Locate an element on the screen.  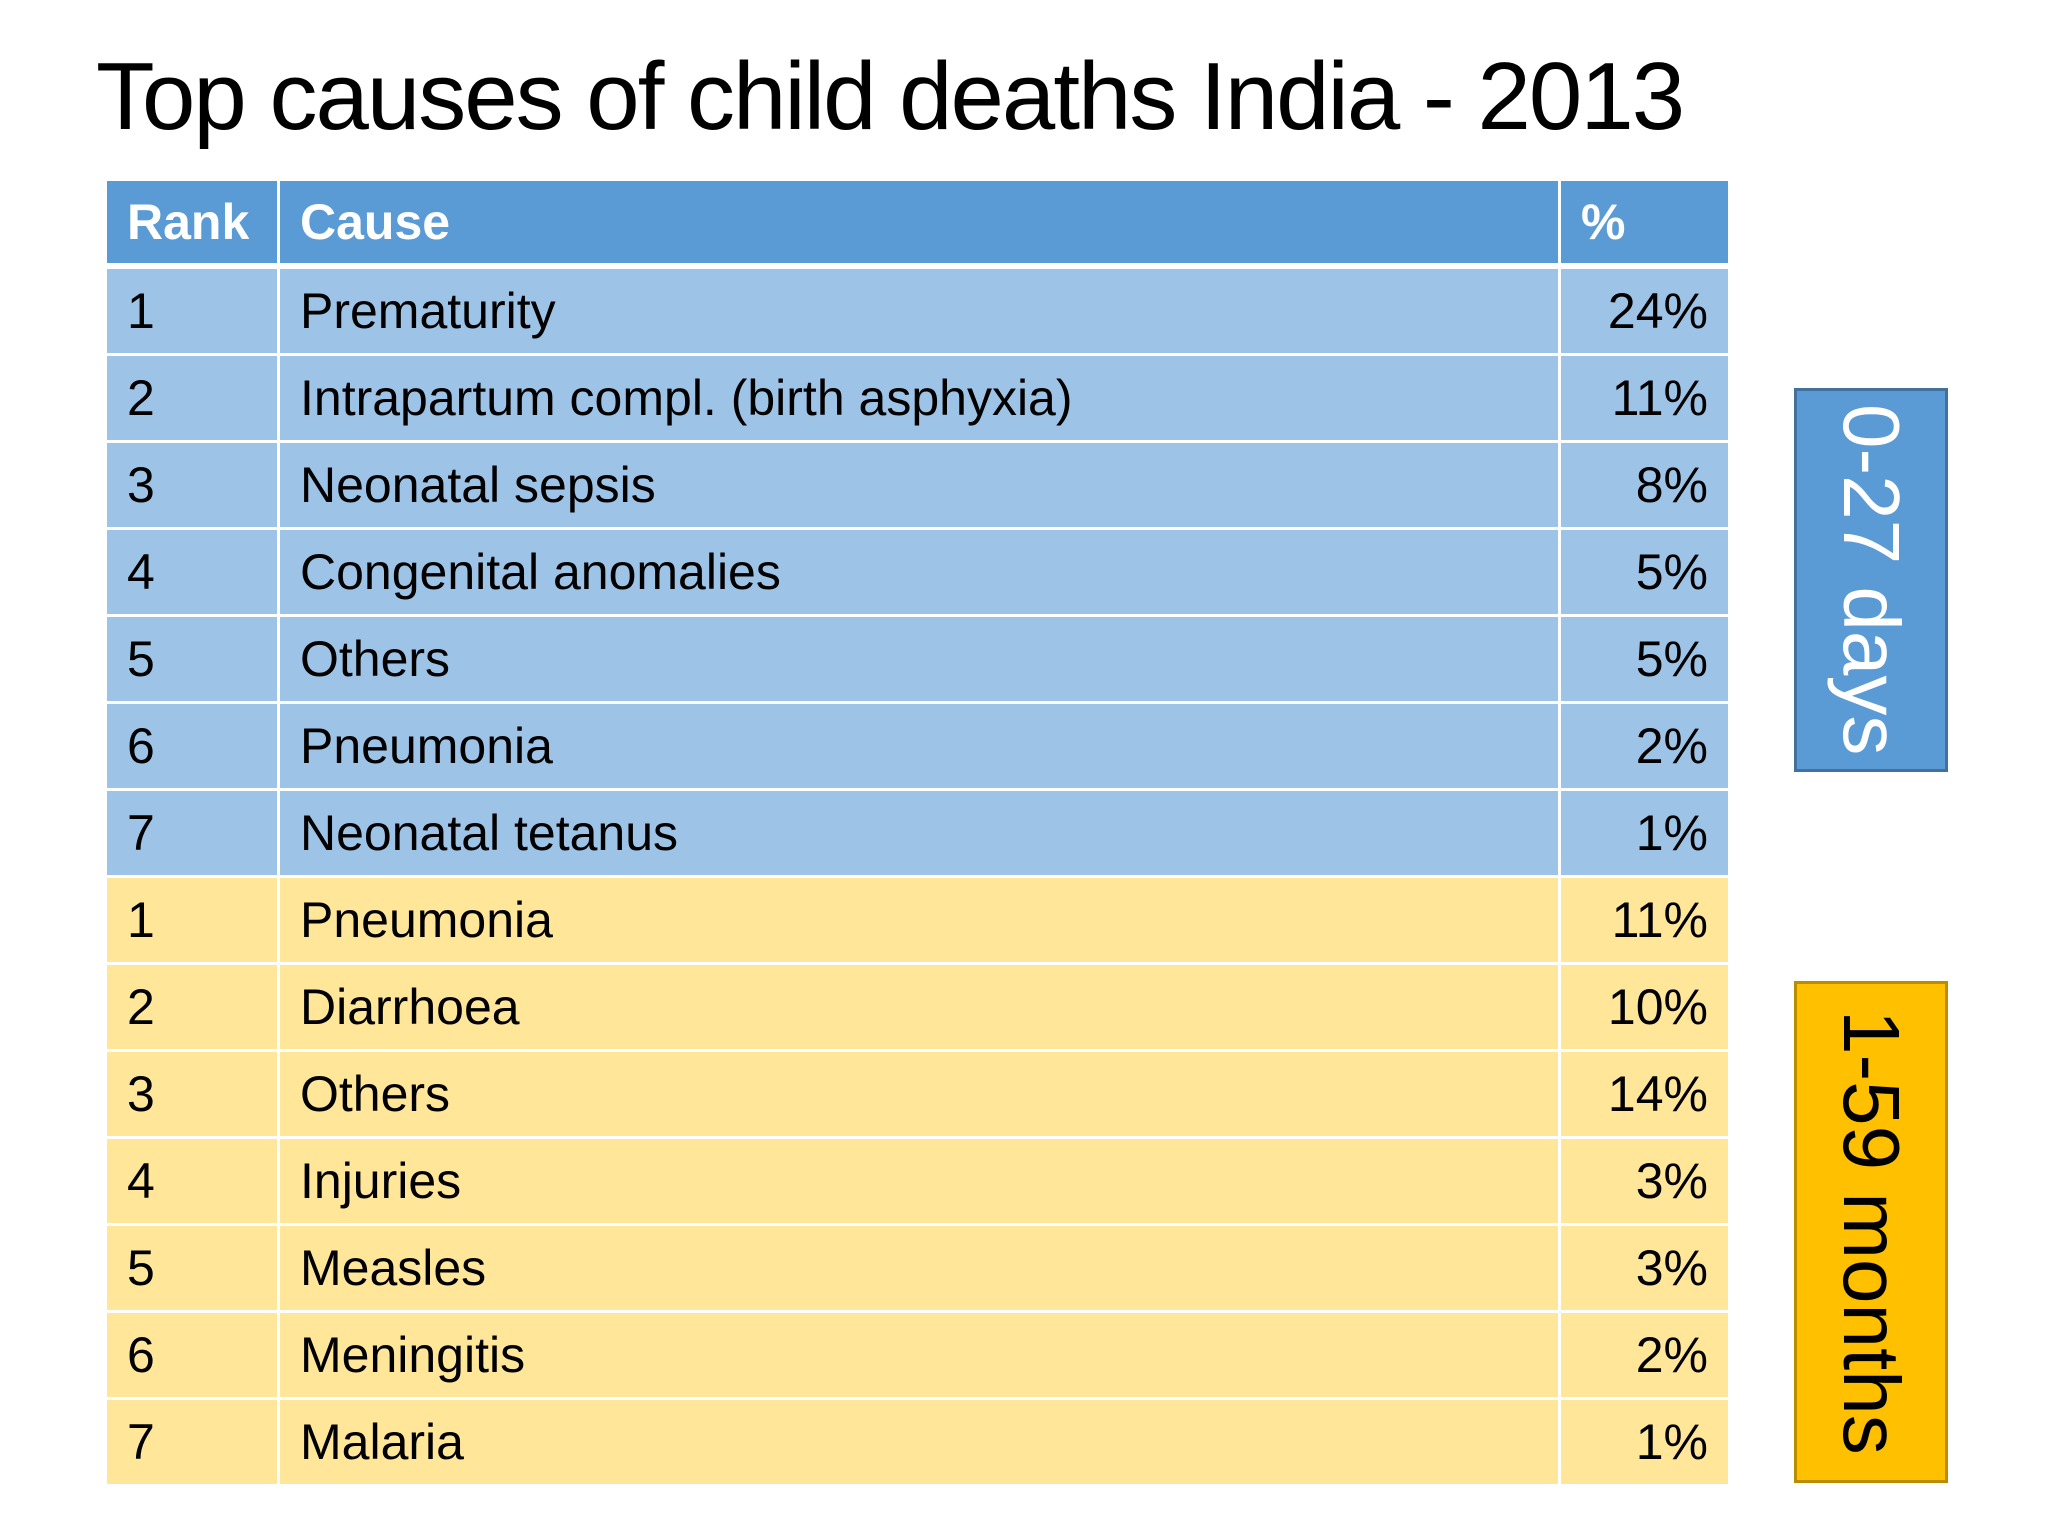
child-age-label: 1-59 months is located at coordinates (1871, 1232).